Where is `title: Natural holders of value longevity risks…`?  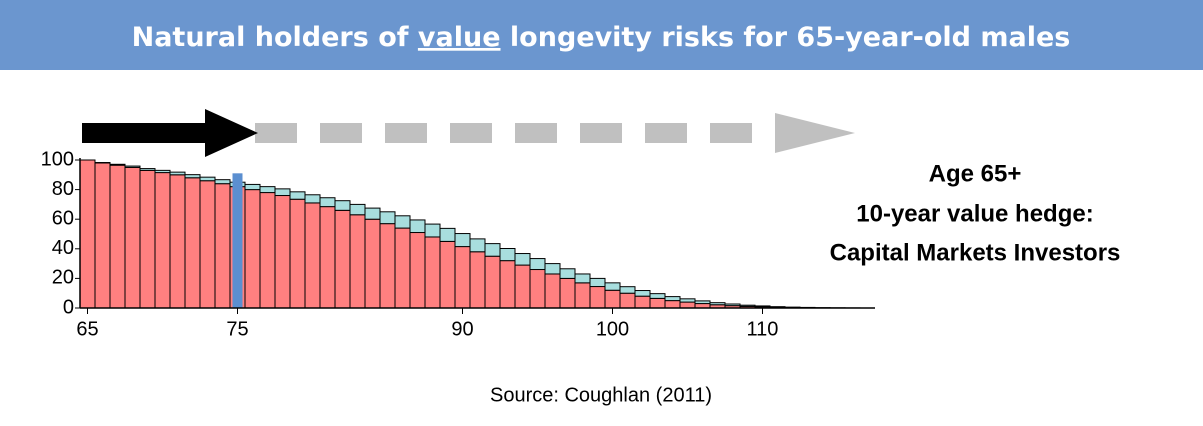
title: Natural holders of value longevity risks… is located at coordinates (601, 37).